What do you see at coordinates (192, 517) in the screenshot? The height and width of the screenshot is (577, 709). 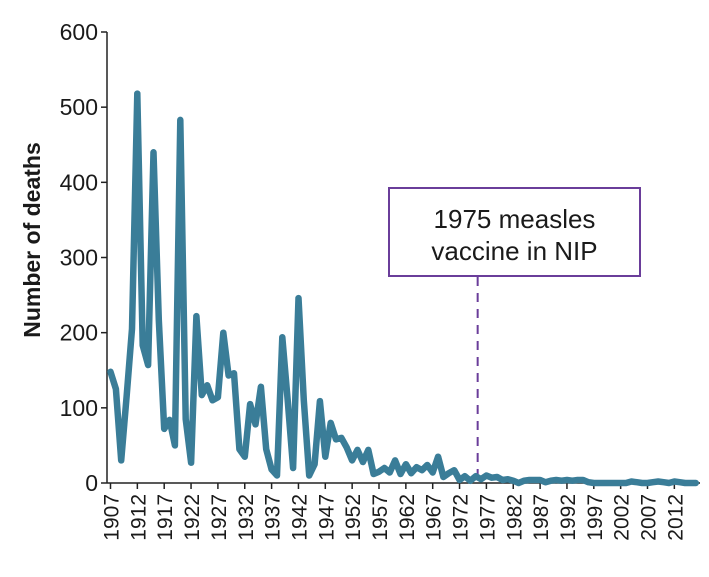 I see `x-tick-label: 1922` at bounding box center [192, 517].